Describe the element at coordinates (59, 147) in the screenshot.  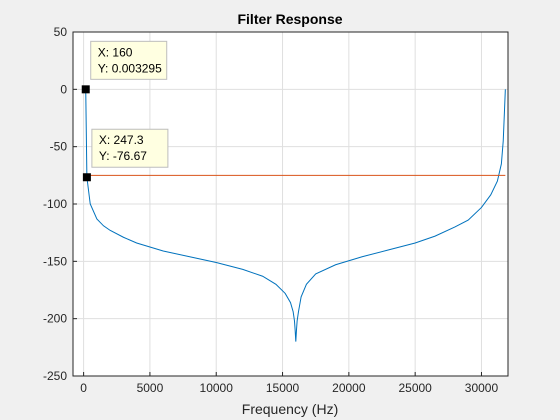
I see `y-tick-label: -50` at that location.